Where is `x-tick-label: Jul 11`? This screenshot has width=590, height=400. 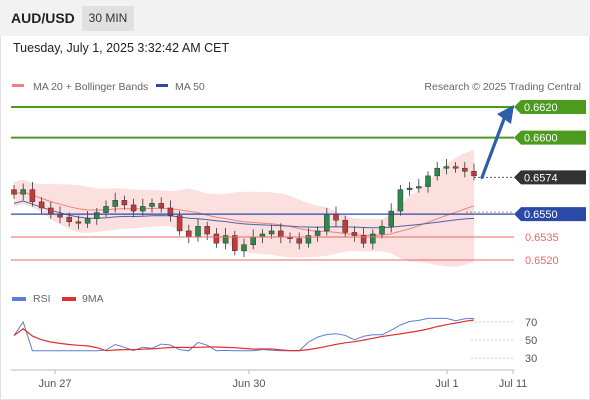 x-tick-label: Jul 11 is located at coordinates (513, 384).